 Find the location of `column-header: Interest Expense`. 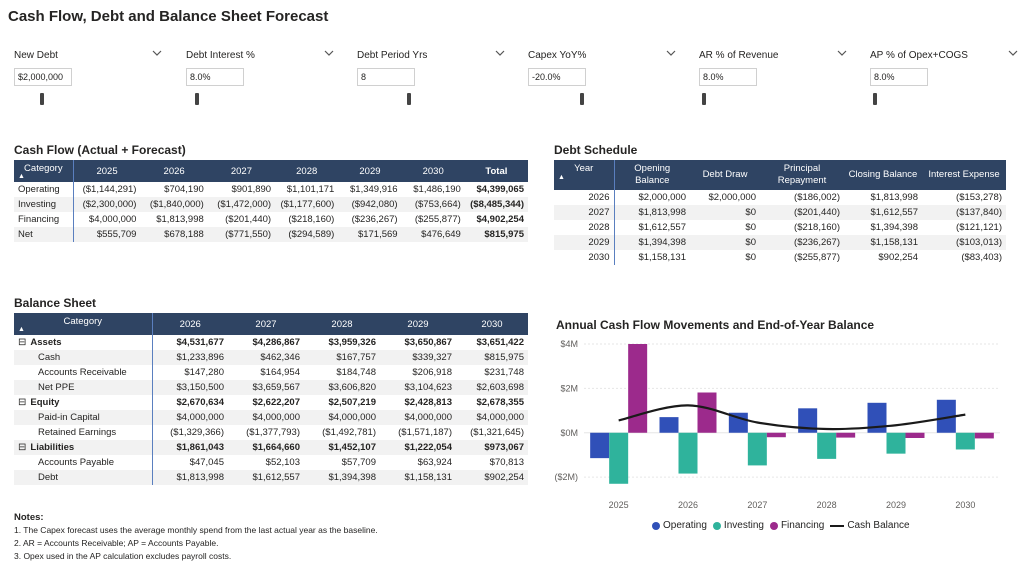

column-header: Interest Expense is located at coordinates (964, 175).